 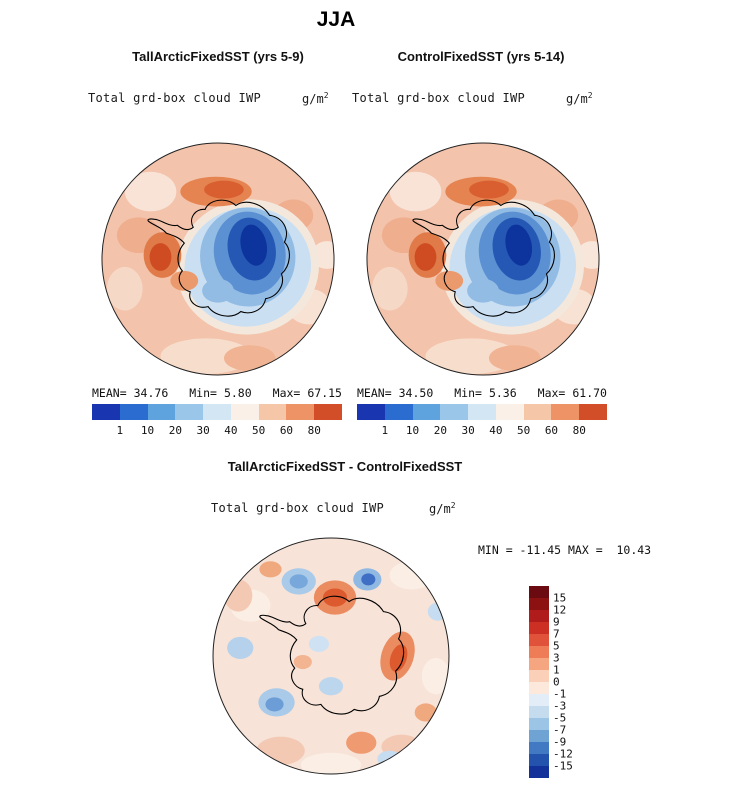 I want to click on field-label-right: Total grd-box cloud IWP, so click(x=439, y=98).